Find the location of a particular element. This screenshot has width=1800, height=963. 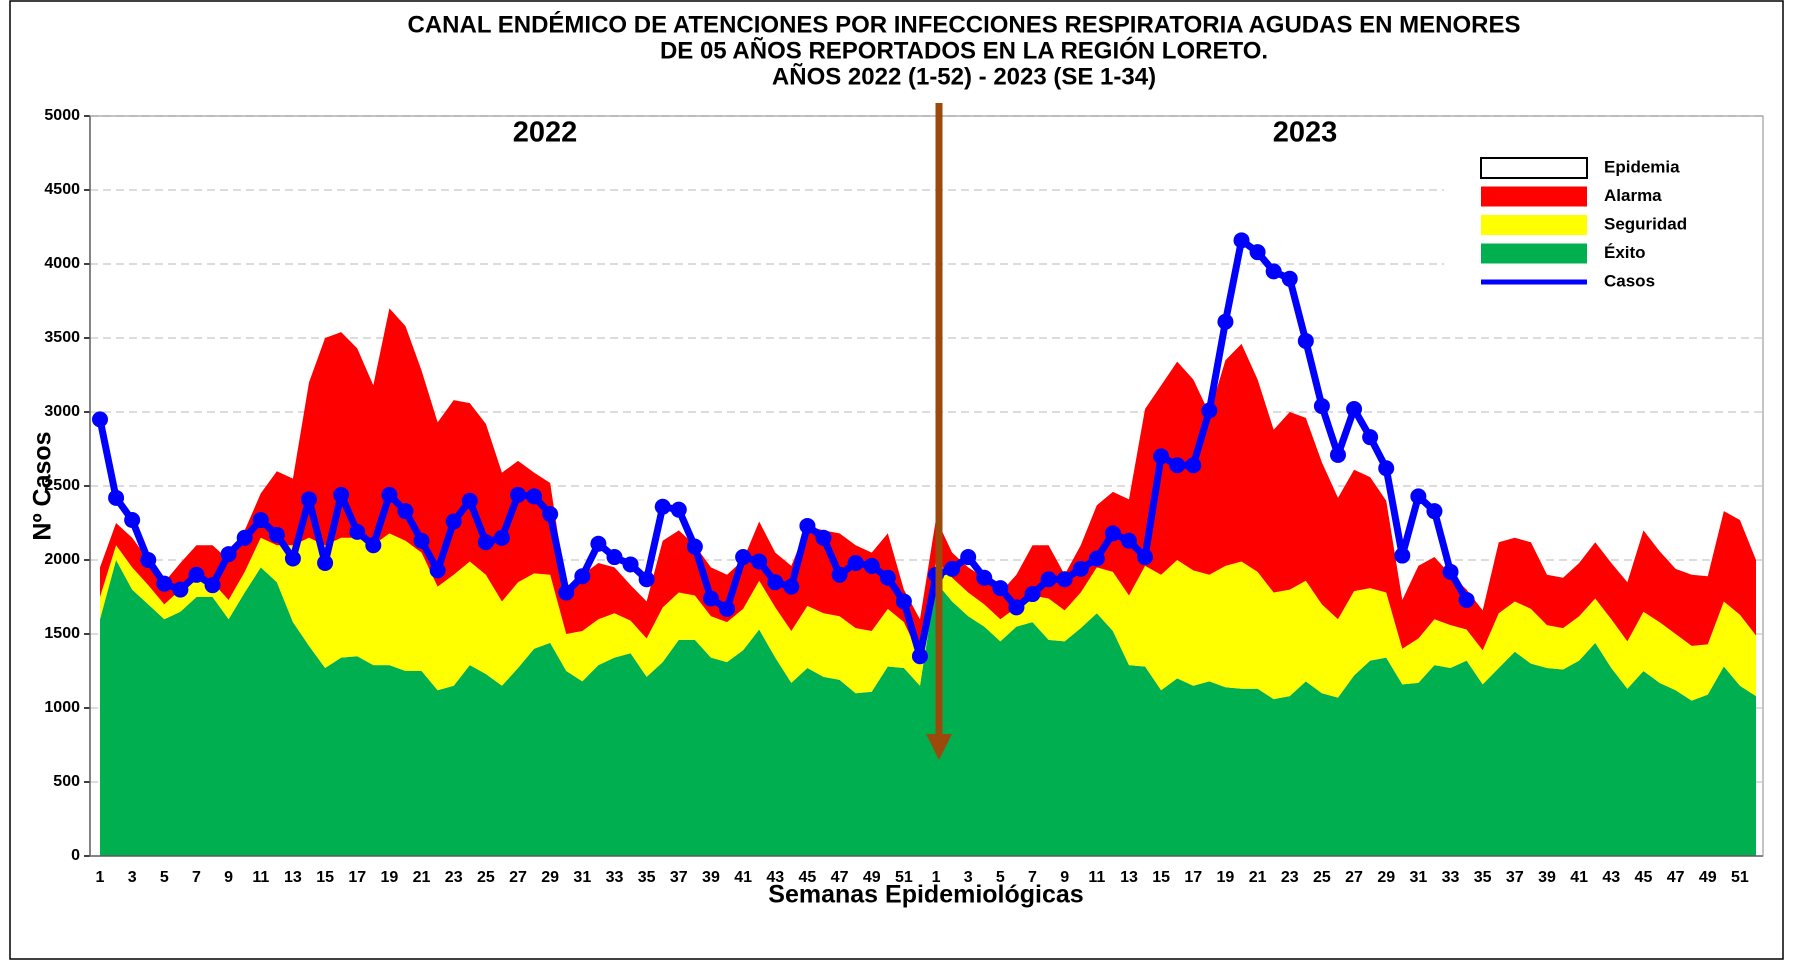

x-tick-label: 19 is located at coordinates (1226, 877).